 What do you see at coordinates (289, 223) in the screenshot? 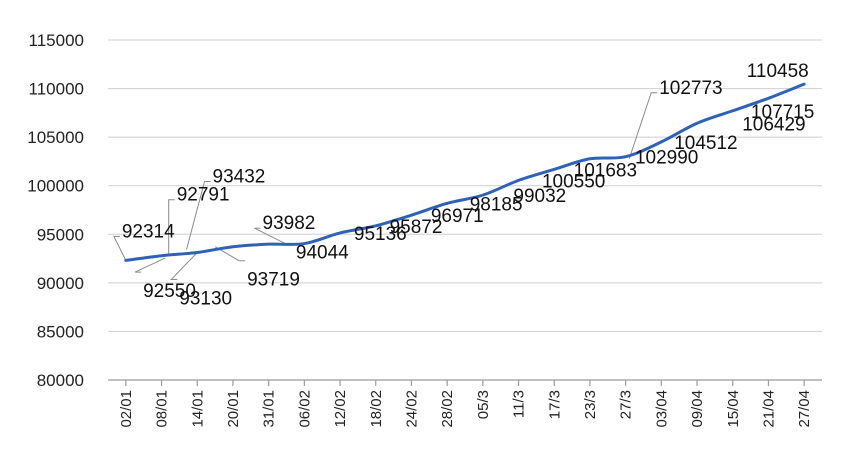
I see `data-label: 93982` at bounding box center [289, 223].